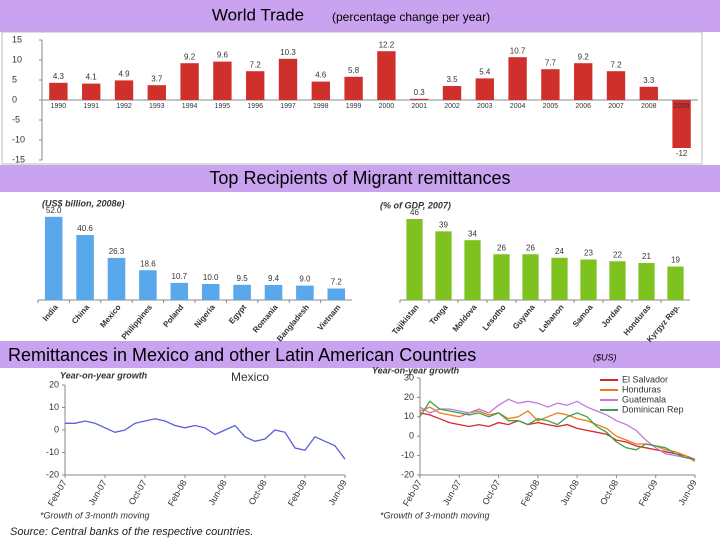 Image resolution: width=720 pixels, height=540 pixels. What do you see at coordinates (524, 316) in the screenshot?
I see `x-tick-label: Guyana` at bounding box center [524, 316].